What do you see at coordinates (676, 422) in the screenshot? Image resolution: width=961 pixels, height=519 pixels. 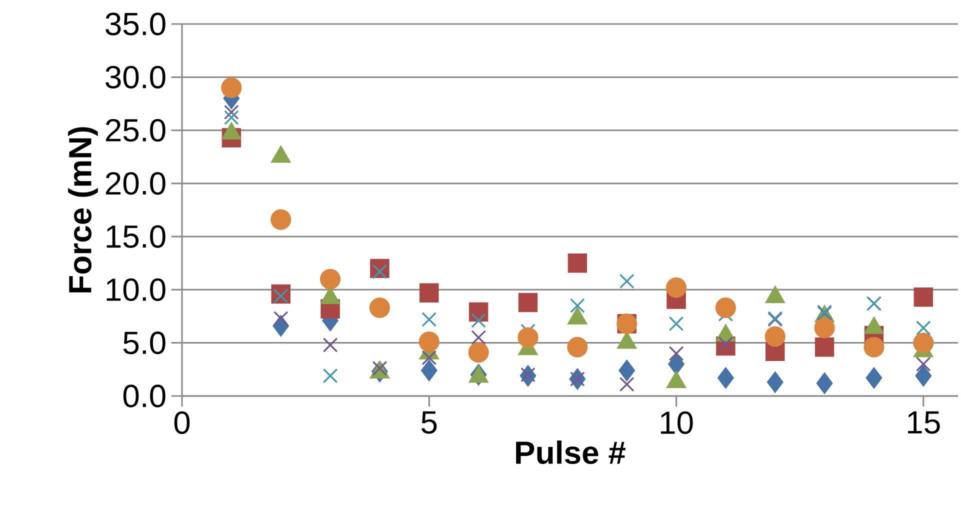 I see `x-tick-label: 10` at bounding box center [676, 422].